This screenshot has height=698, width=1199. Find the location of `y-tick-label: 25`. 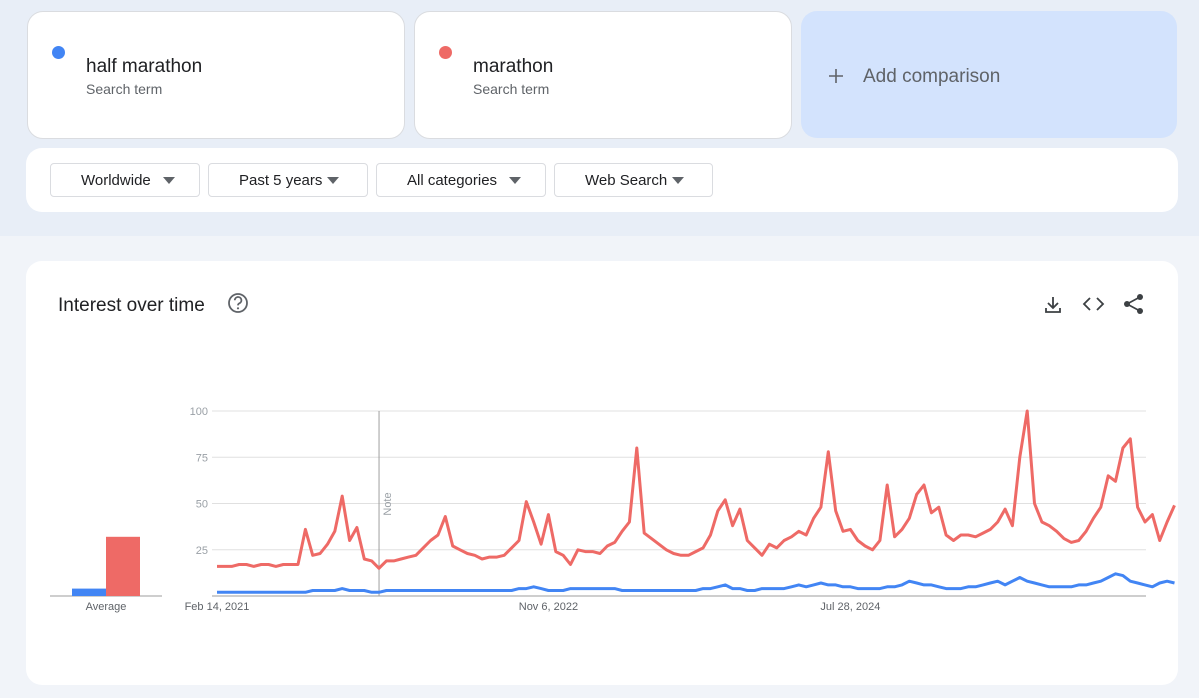

y-tick-label: 25 is located at coordinates (202, 551).